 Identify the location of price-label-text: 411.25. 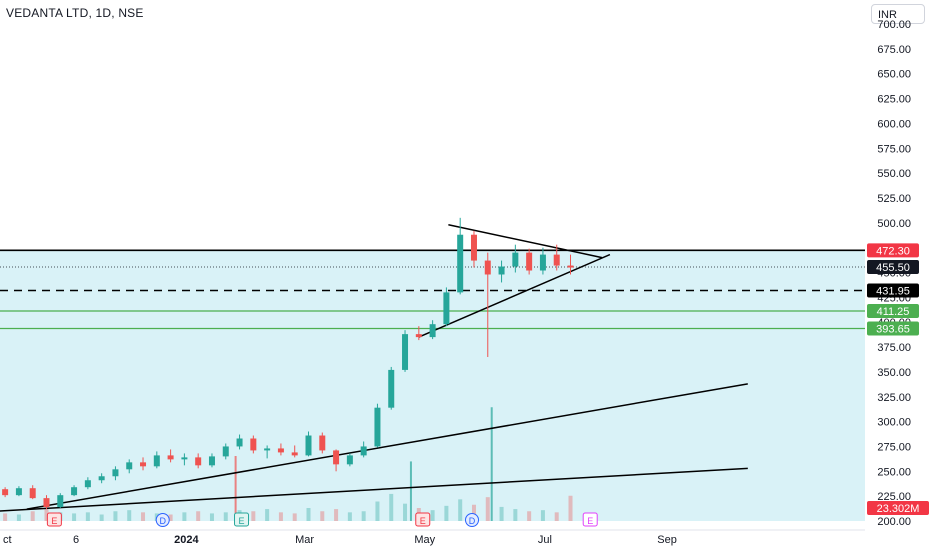
(893, 312).